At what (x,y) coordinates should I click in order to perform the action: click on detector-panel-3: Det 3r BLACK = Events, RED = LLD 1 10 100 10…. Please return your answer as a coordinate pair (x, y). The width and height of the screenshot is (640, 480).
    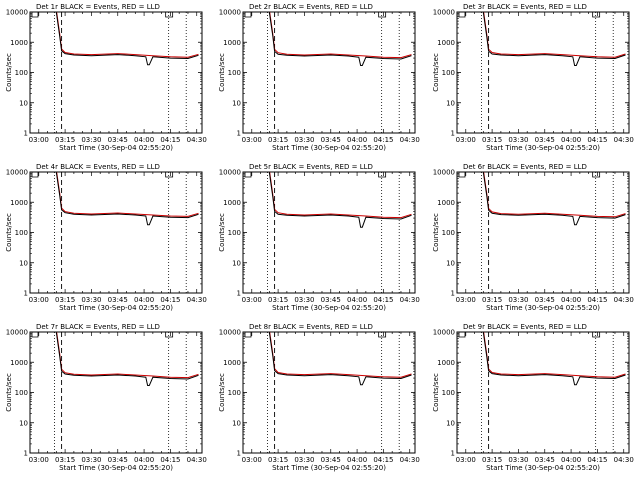
    Looking at the image, I should click on (533, 77).